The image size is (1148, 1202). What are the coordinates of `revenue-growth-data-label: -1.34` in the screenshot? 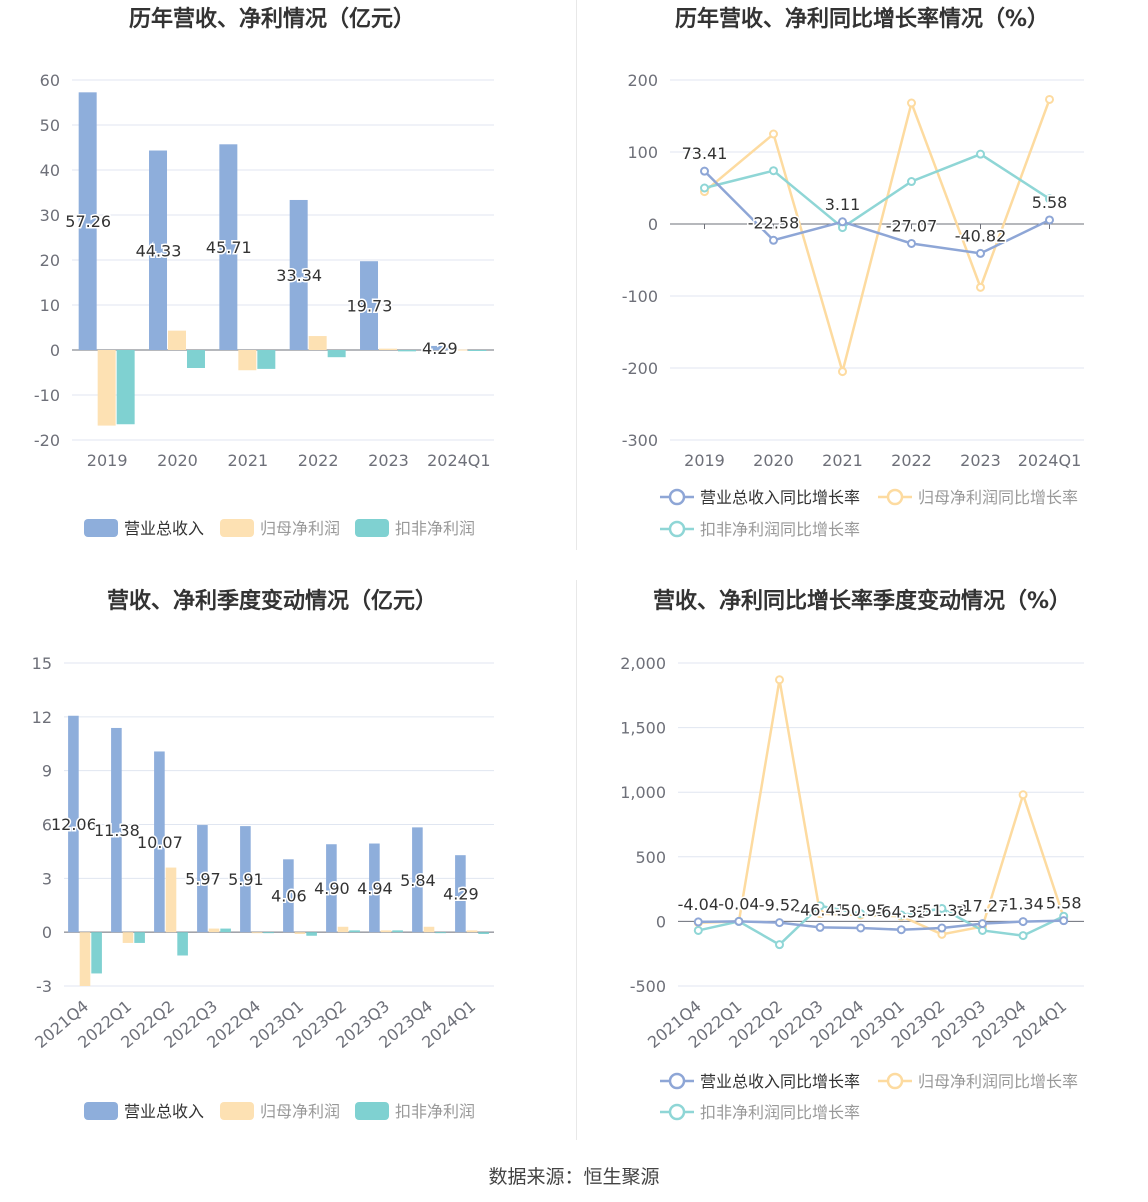 It's located at (1022, 904).